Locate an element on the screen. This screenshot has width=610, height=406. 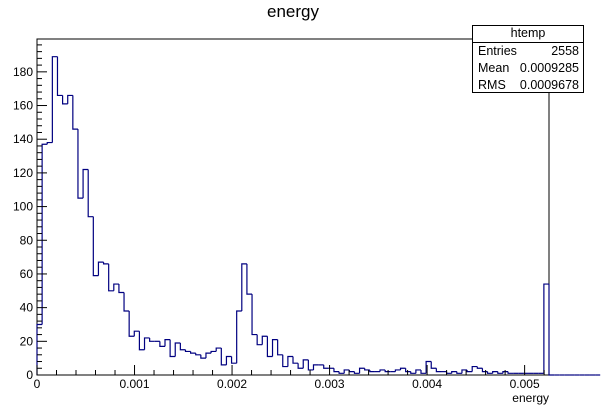
chart-title: energy is located at coordinates (293, 11).